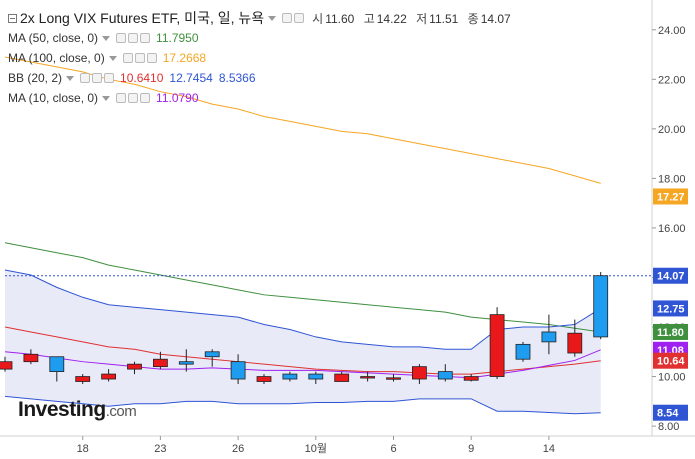  What do you see at coordinates (35, 78) in the screenshot?
I see `indicator-name: BB (20, 2)` at bounding box center [35, 78].